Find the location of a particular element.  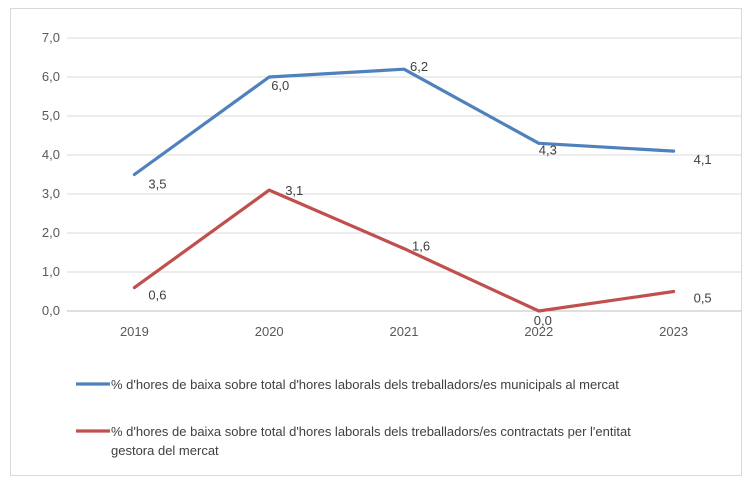

x-tick-label: 2023 is located at coordinates (673, 331).